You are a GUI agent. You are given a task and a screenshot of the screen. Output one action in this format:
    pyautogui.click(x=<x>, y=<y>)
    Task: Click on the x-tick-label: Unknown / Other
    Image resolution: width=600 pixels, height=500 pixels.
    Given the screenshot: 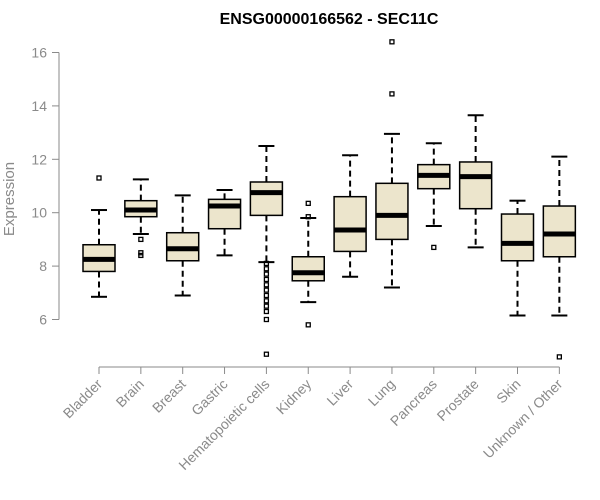 What is the action you would take?
    pyautogui.click(x=523, y=419)
    